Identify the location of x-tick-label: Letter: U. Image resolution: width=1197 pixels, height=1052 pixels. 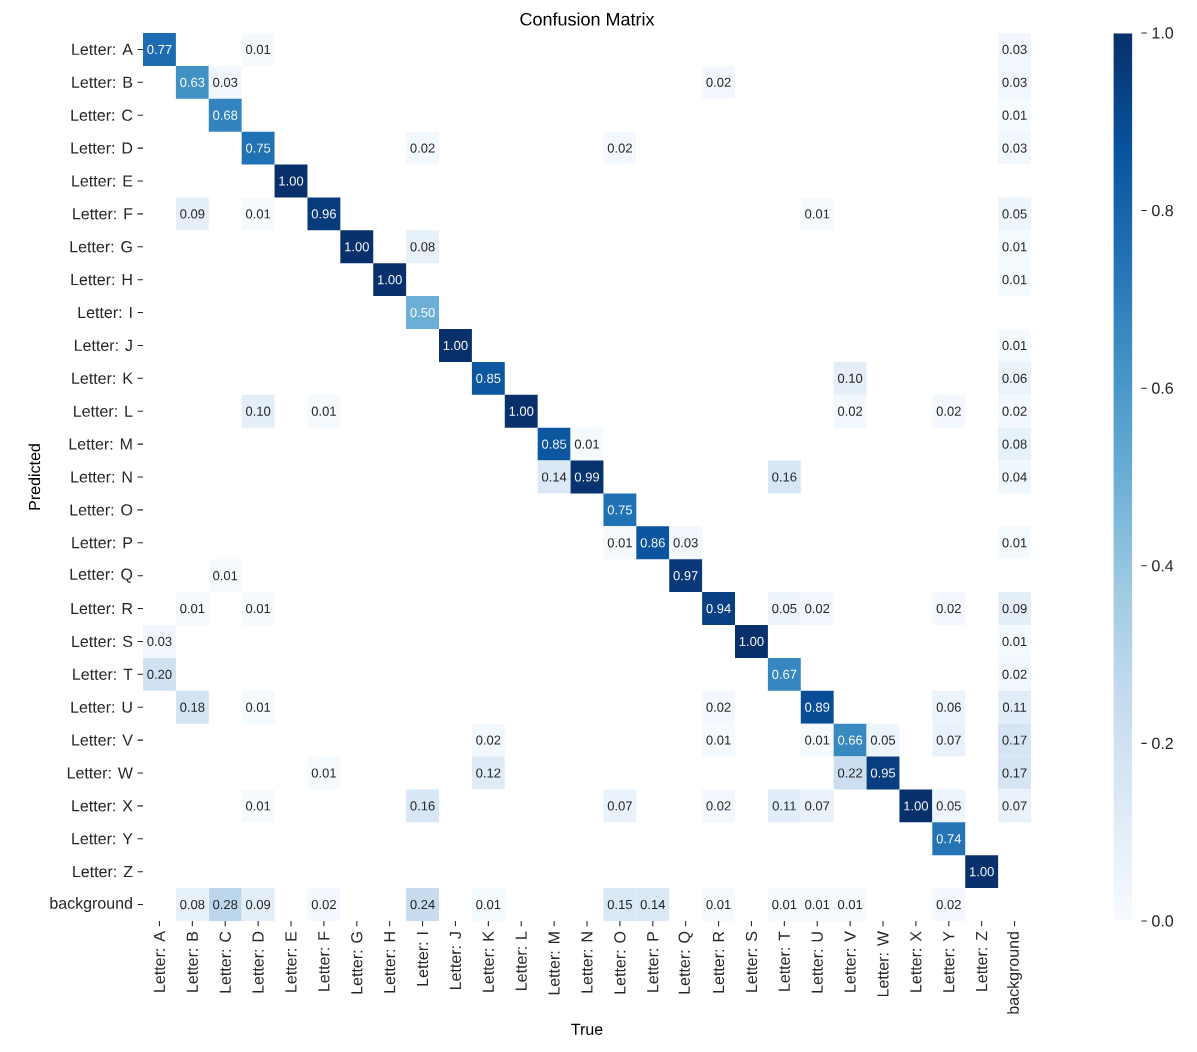
(817, 962).